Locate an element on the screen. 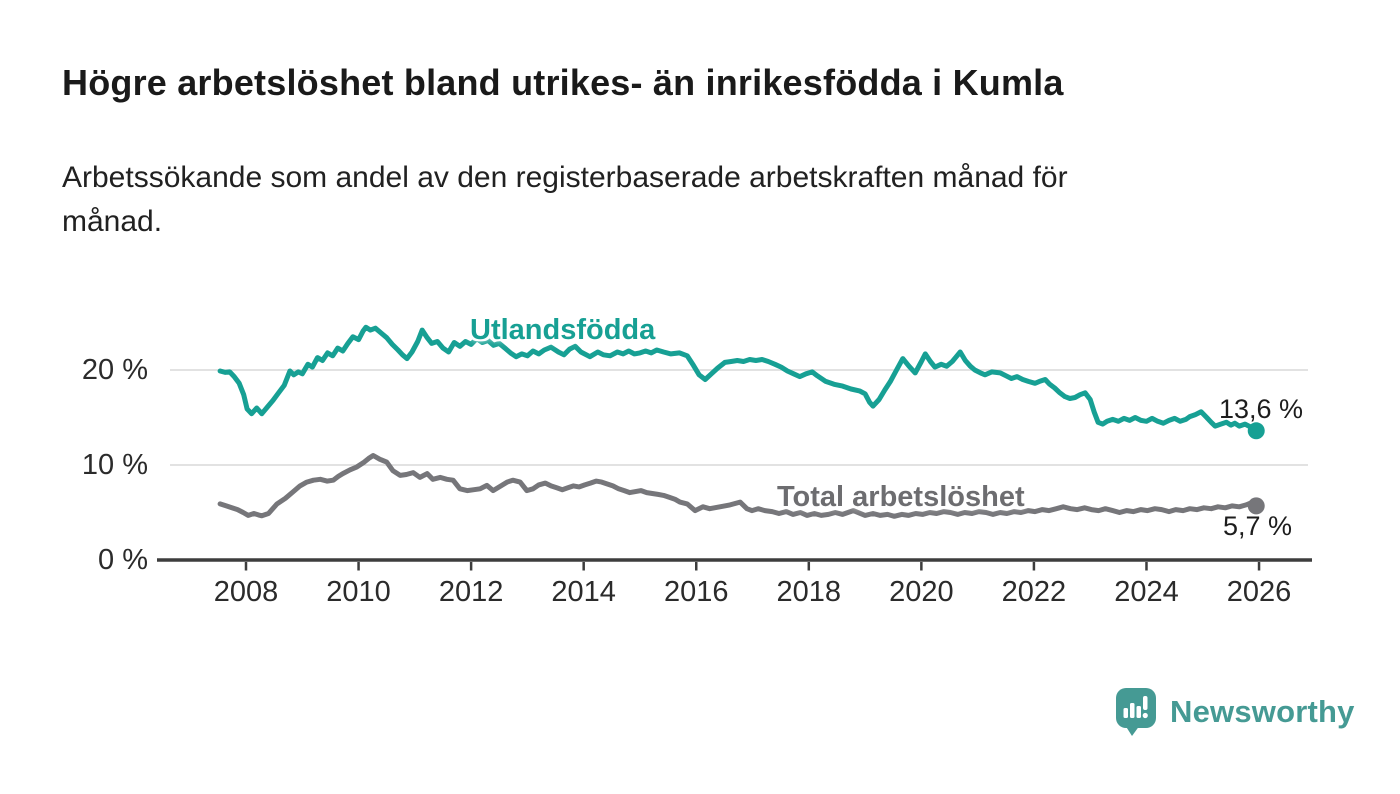 The height and width of the screenshot is (794, 1400). newsworthy-logo-icon is located at coordinates (1136, 712).